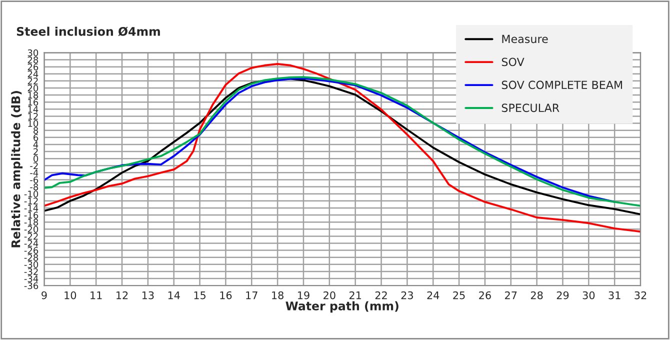 This screenshot has height=340, width=670. What do you see at coordinates (31, 264) in the screenshot?
I see `y-tick-label: -30` at bounding box center [31, 264].